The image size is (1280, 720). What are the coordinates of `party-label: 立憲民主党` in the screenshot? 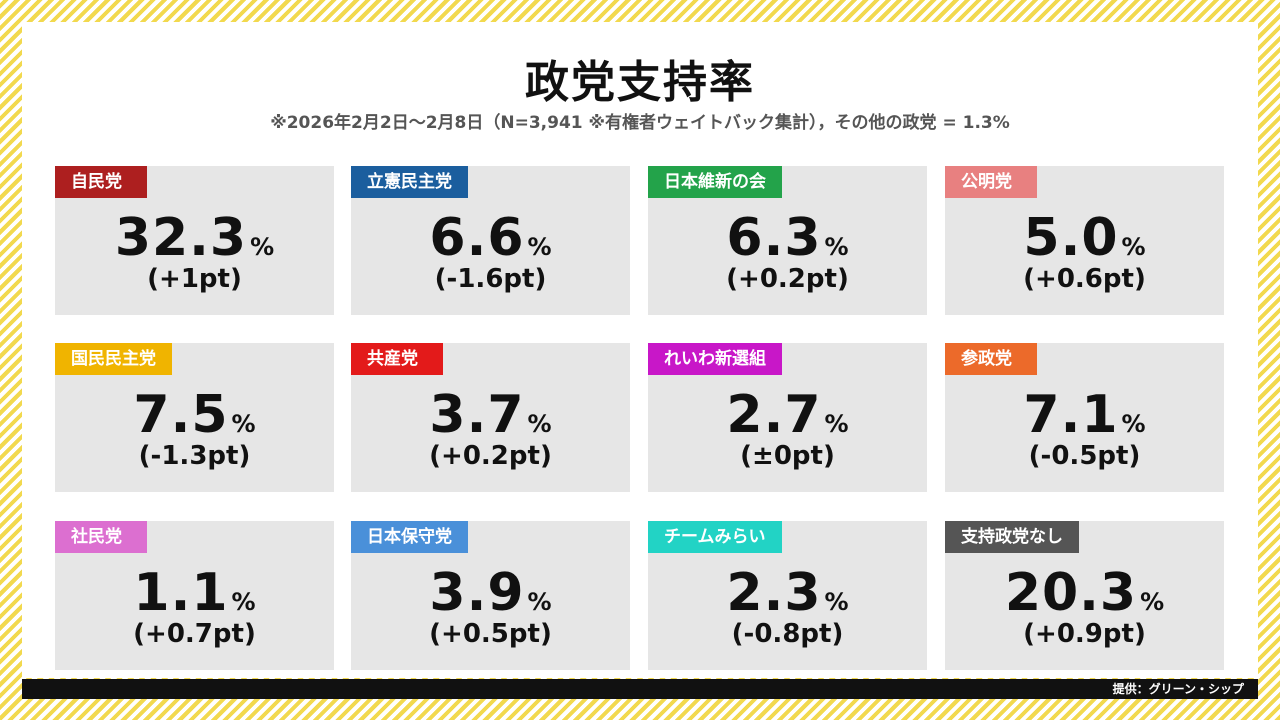 It's located at (409, 182).